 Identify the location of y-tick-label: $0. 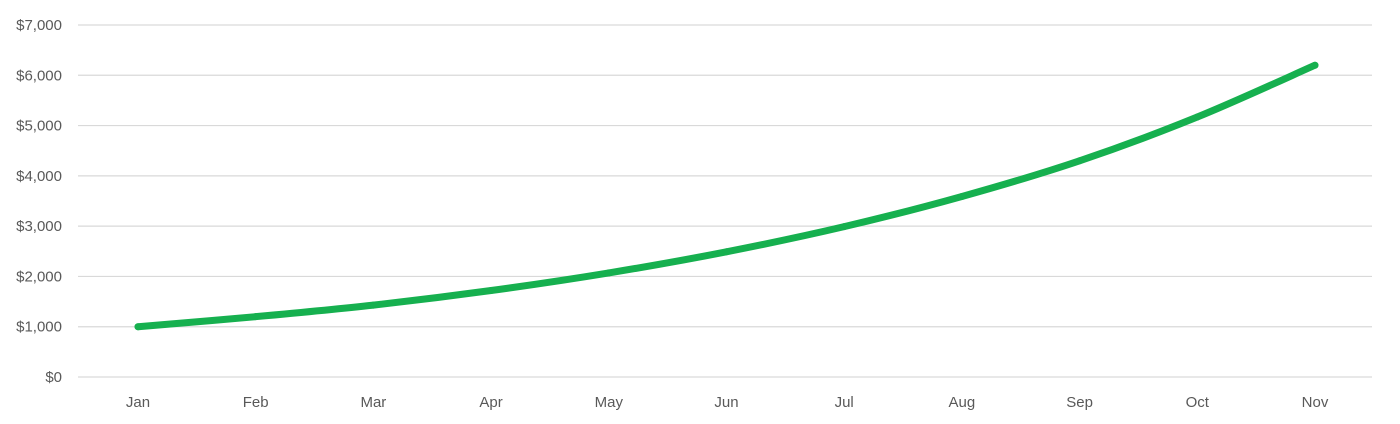
(53, 377).